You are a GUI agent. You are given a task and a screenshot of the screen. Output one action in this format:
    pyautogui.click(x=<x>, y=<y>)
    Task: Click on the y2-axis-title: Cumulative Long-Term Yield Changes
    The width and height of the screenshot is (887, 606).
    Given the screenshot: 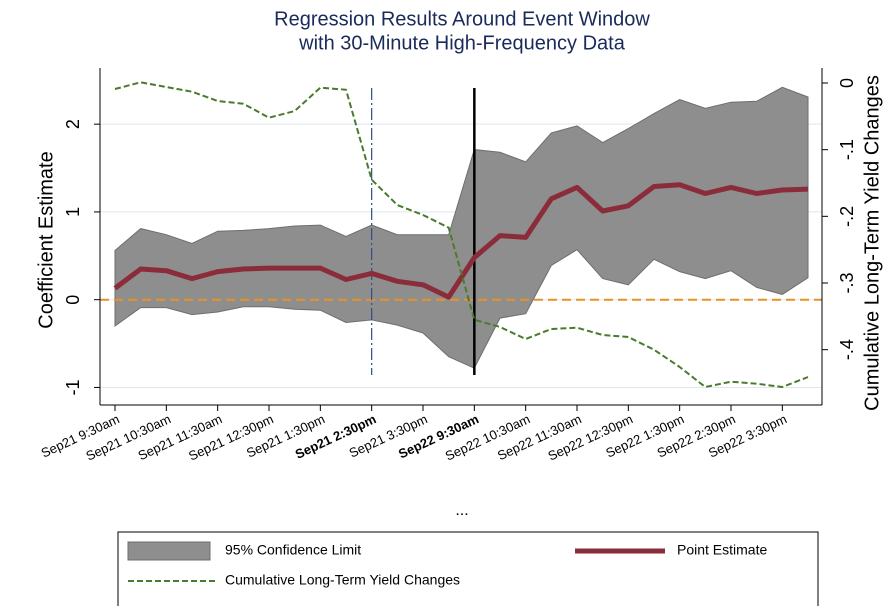 What is the action you would take?
    pyautogui.click(x=872, y=243)
    